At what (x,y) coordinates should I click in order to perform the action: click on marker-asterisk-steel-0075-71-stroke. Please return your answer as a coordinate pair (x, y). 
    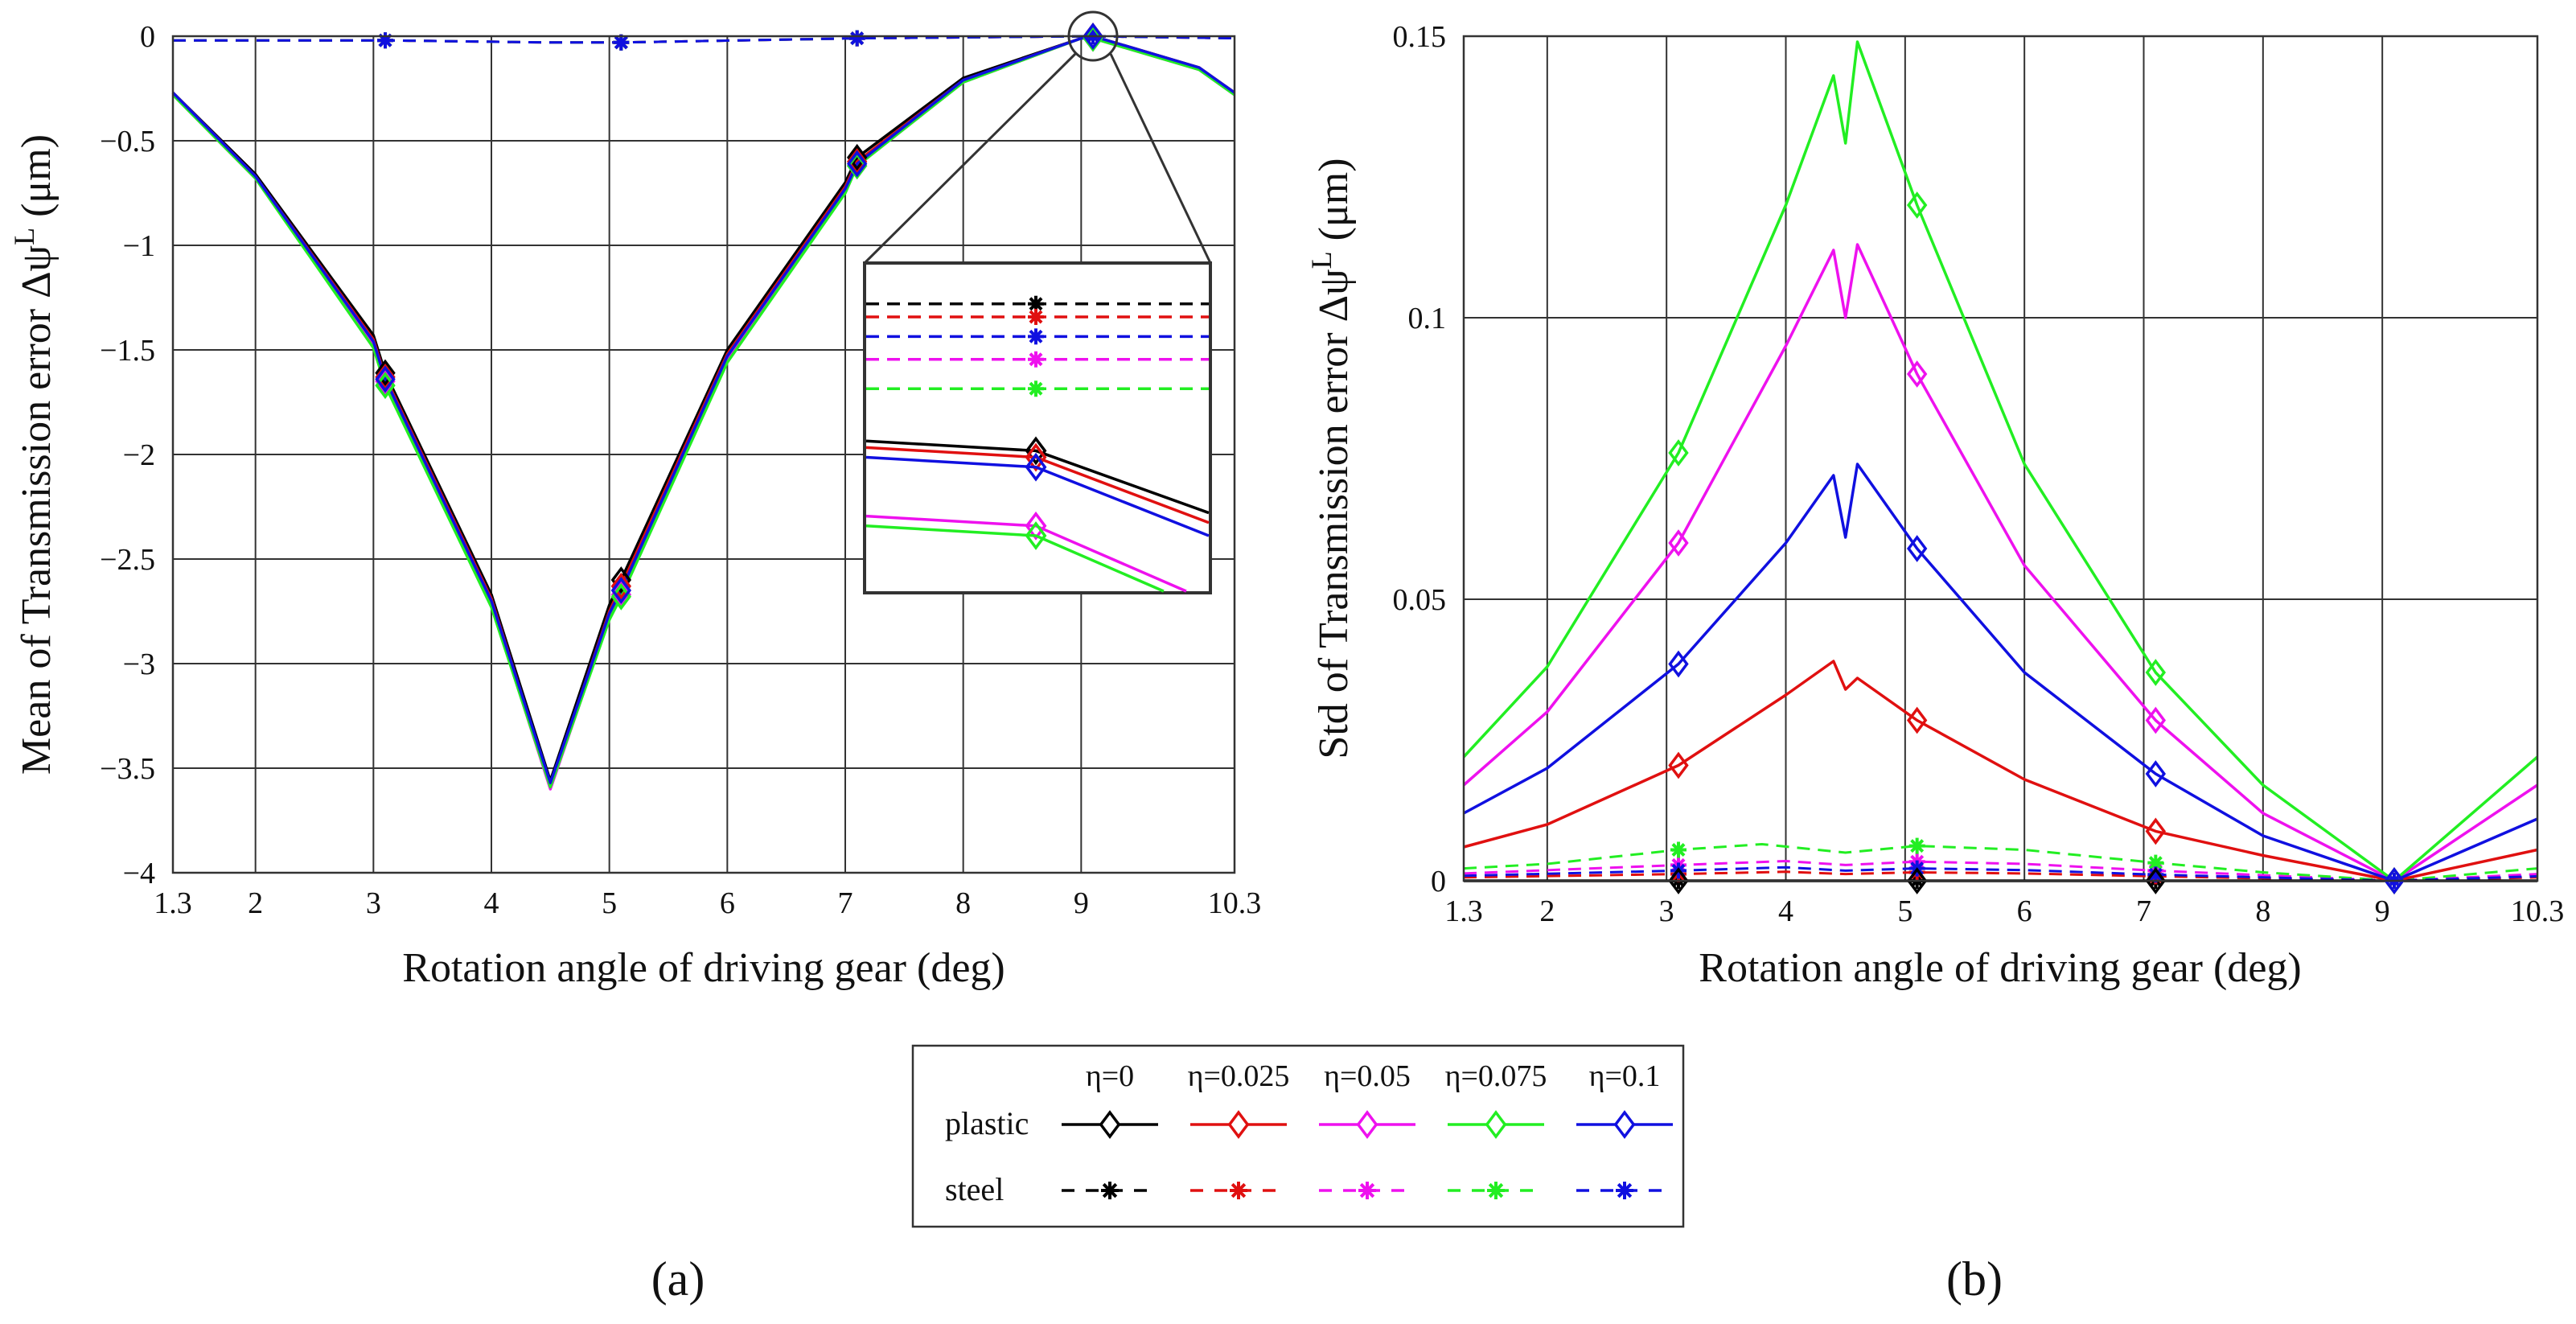
    Looking at the image, I should click on (2155, 863).